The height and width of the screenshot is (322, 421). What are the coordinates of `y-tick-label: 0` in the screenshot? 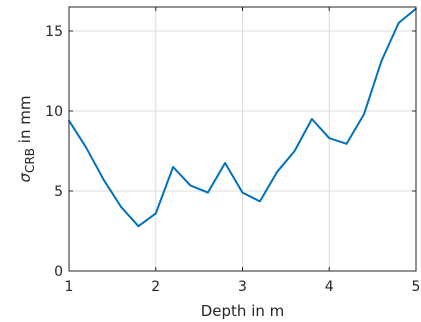 It's located at (58, 272).